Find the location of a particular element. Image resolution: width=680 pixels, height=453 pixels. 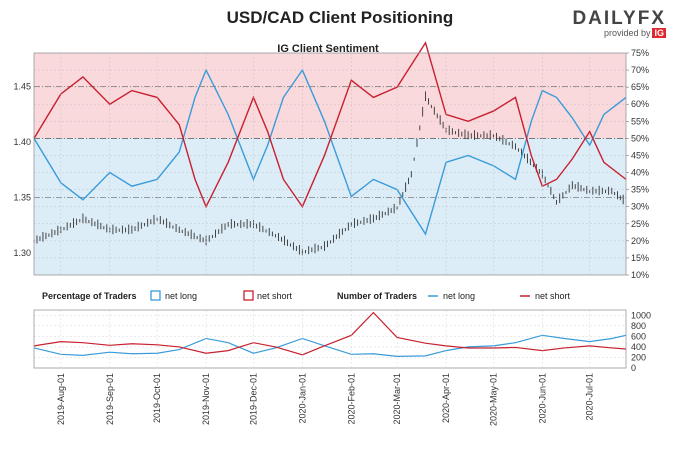

lower-panel-frame is located at coordinates (330, 339).